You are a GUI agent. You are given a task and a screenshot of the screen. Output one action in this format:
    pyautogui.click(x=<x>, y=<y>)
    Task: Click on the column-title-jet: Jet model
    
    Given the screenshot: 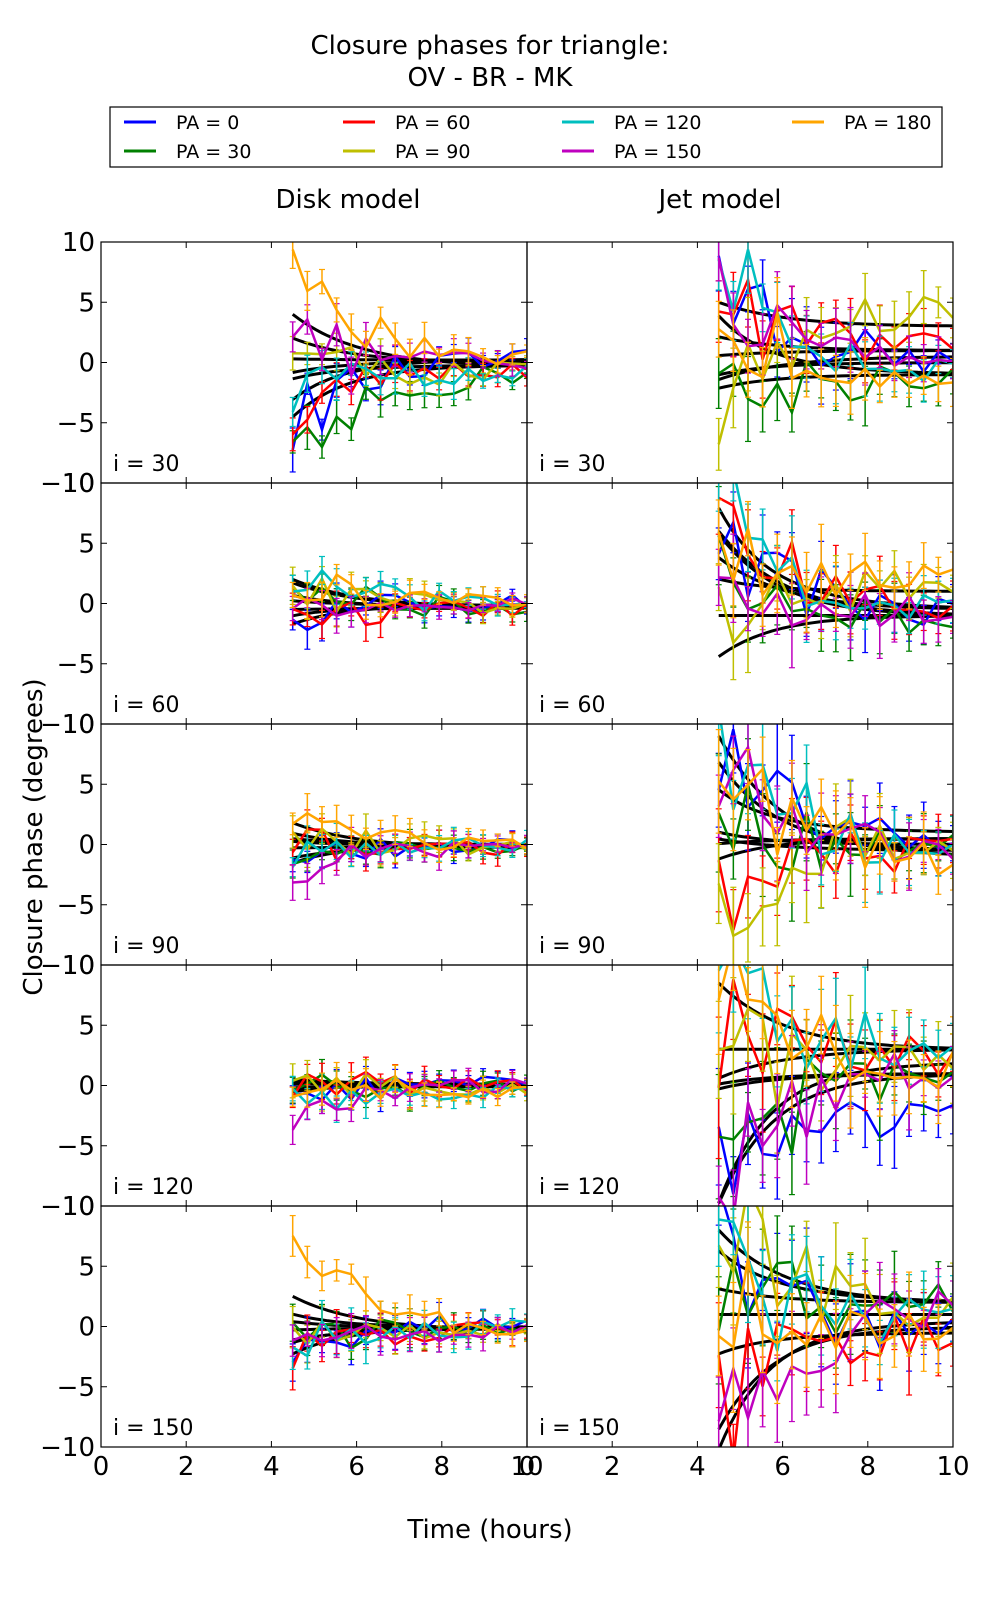 What is the action you would take?
    pyautogui.click(x=718, y=200)
    